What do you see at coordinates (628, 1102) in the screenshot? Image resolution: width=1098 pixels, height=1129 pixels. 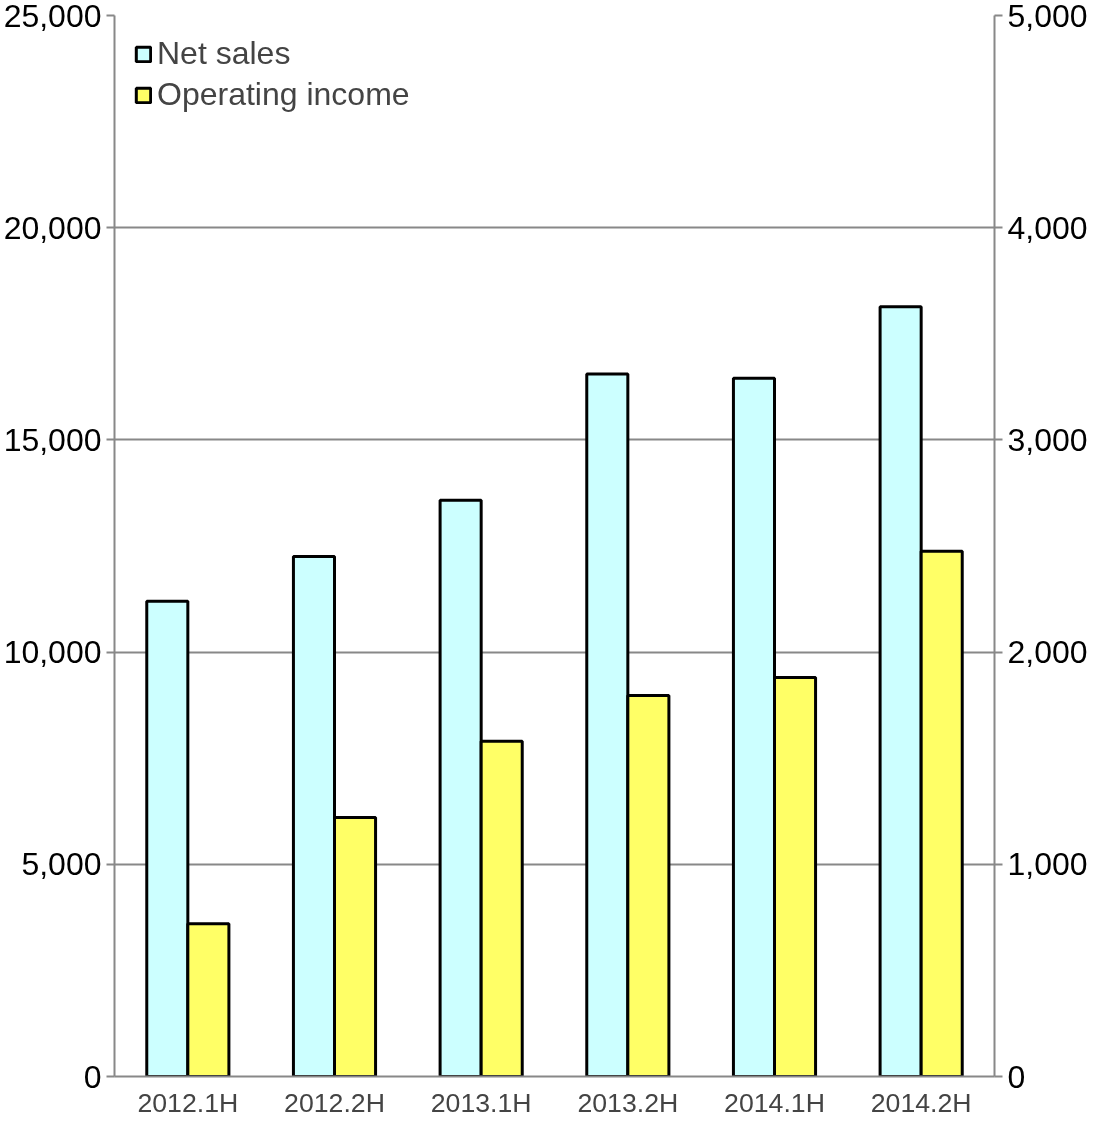 I see `x-tick-label: 2013.2H` at bounding box center [628, 1102].